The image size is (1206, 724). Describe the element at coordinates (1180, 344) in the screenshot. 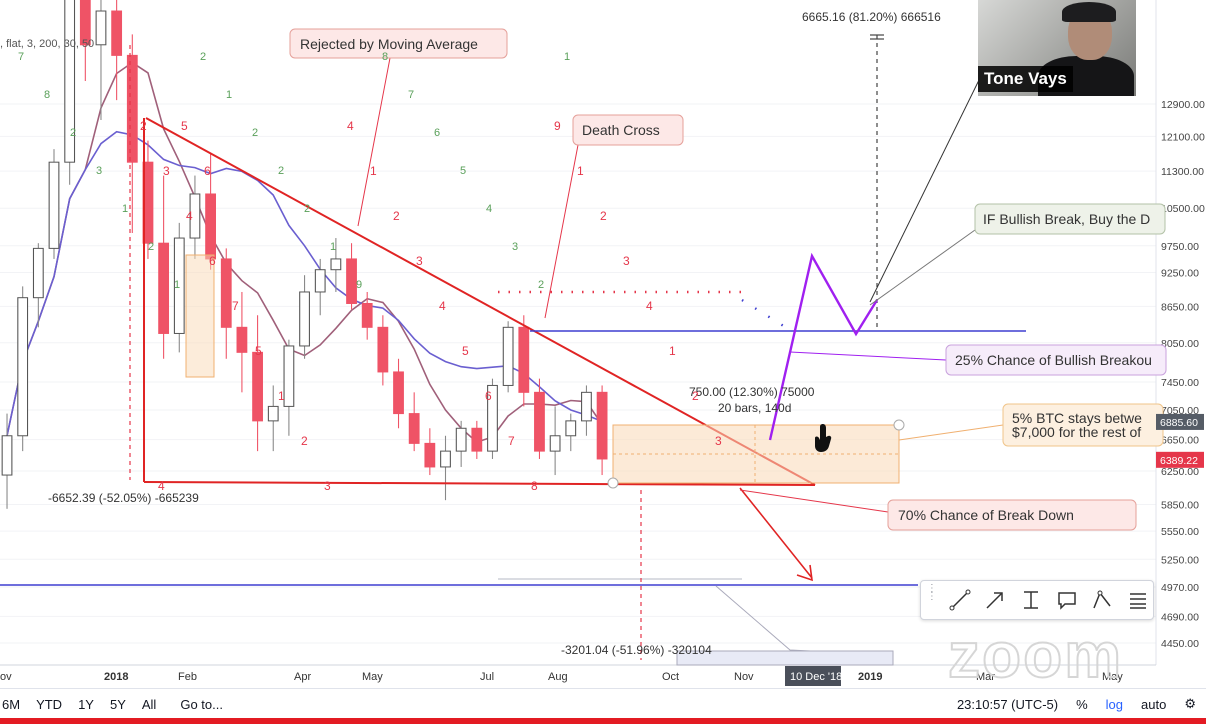

I see `price-tick-label: 8050.00` at that location.